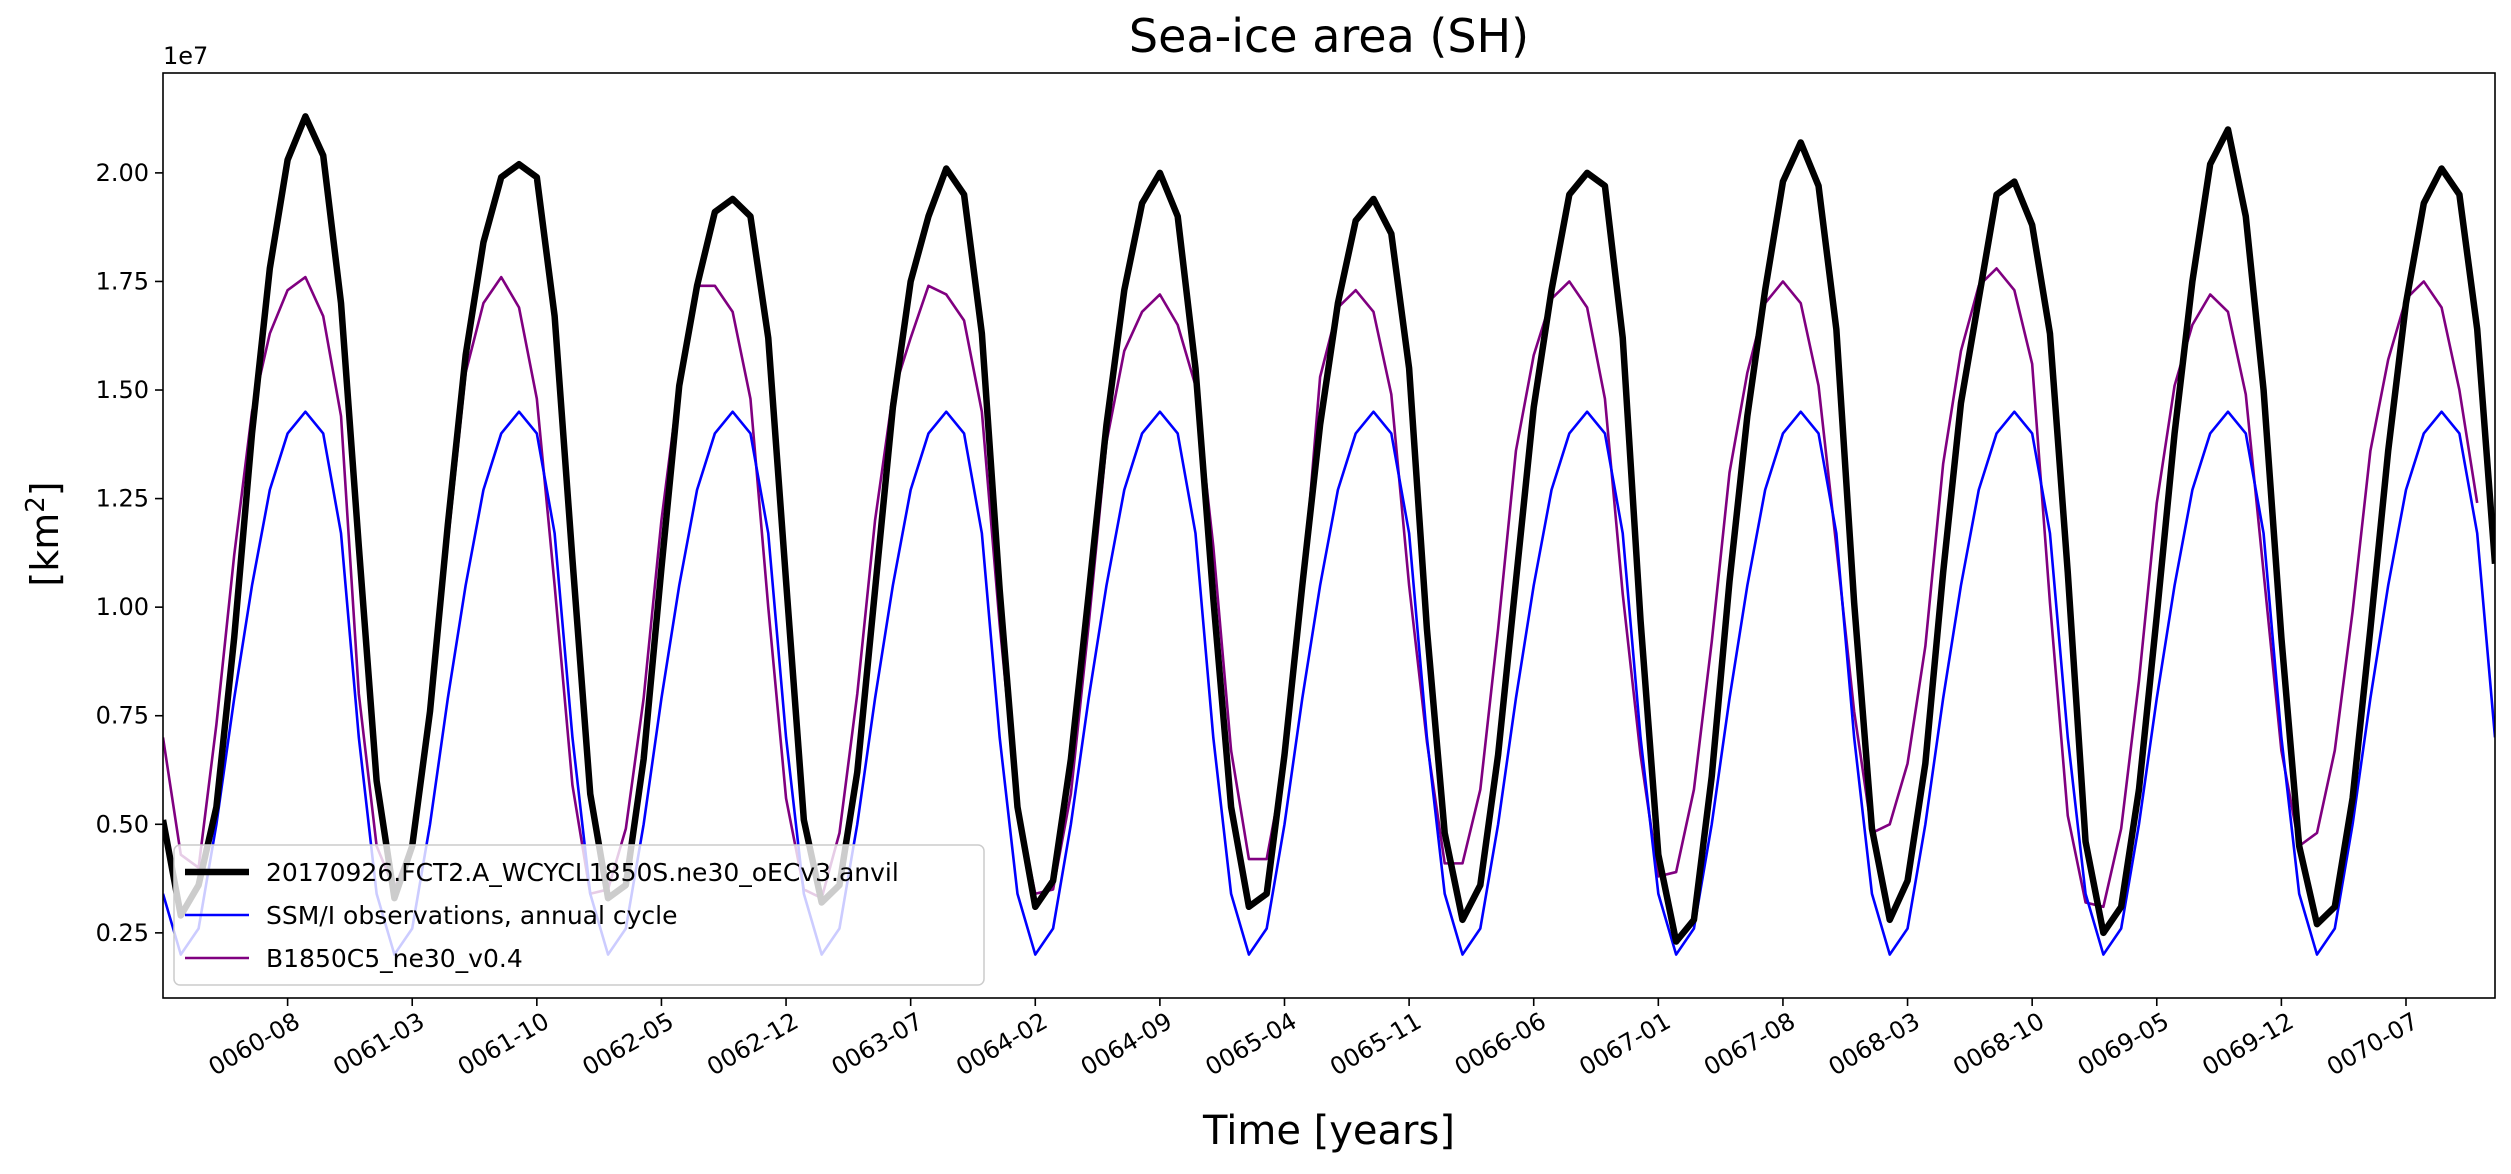  What do you see at coordinates (129, 553) in the screenshot?
I see `y-axis-ticks: 0.25 0.50 0.75 1.00 1.25 1.50 1.75 2.00` at bounding box center [129, 553].